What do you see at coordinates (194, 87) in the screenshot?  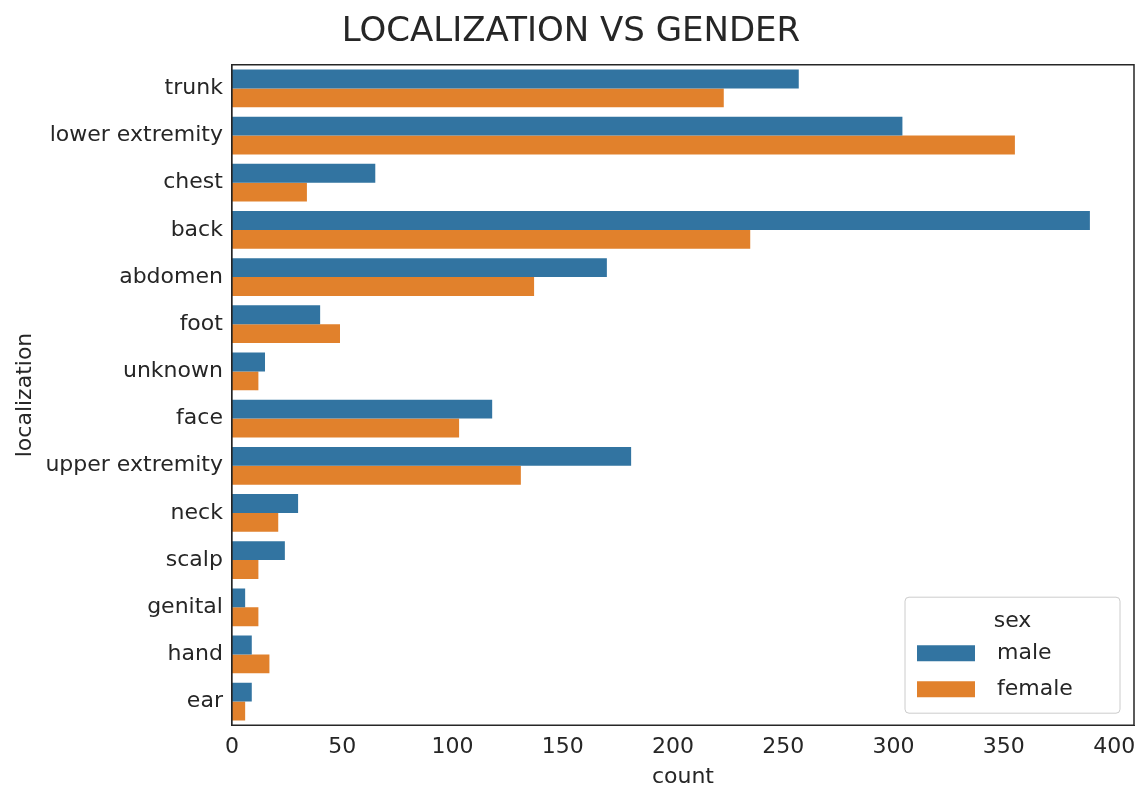 I see `y-tick-label: trunk` at bounding box center [194, 87].